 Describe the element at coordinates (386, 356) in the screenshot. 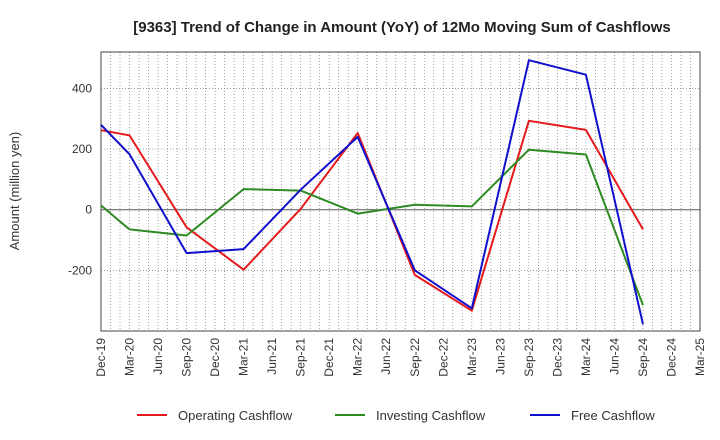

I see `x-tick-label: Jun-22` at that location.